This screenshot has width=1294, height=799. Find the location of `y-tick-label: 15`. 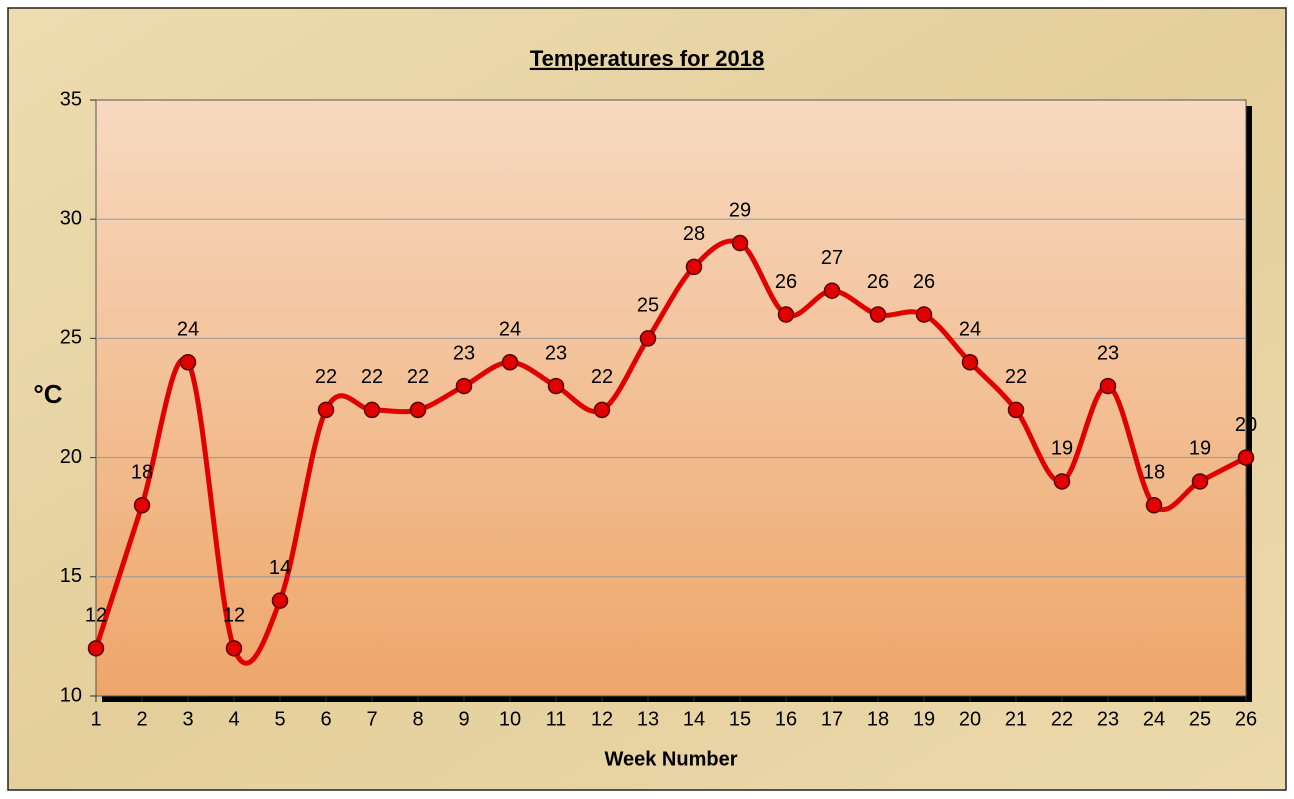

y-tick-label: 15 is located at coordinates (71, 576).